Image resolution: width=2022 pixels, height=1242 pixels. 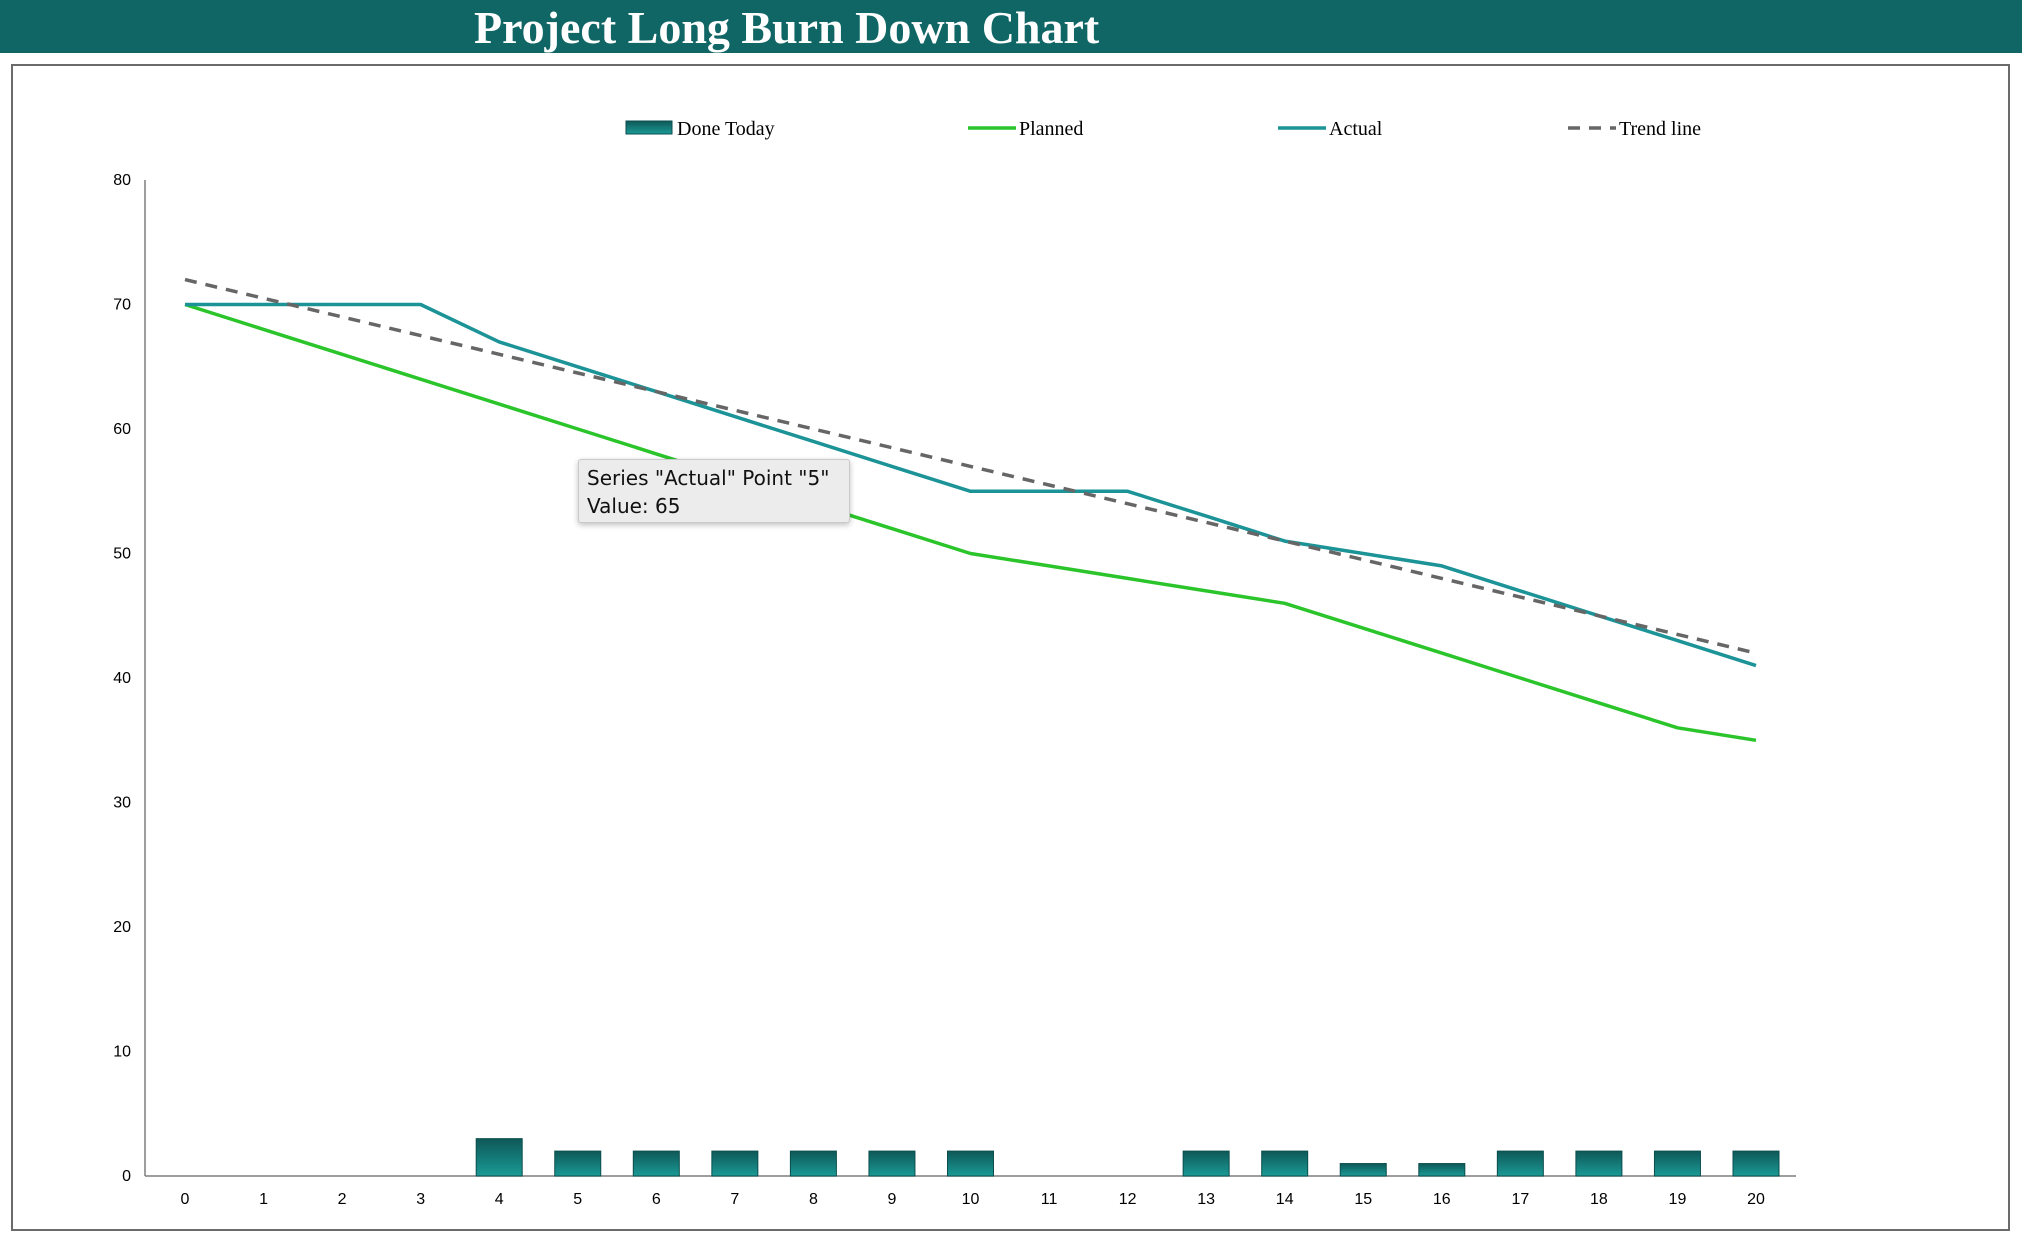 I want to click on x-tick-label: 5, so click(x=577, y=1199).